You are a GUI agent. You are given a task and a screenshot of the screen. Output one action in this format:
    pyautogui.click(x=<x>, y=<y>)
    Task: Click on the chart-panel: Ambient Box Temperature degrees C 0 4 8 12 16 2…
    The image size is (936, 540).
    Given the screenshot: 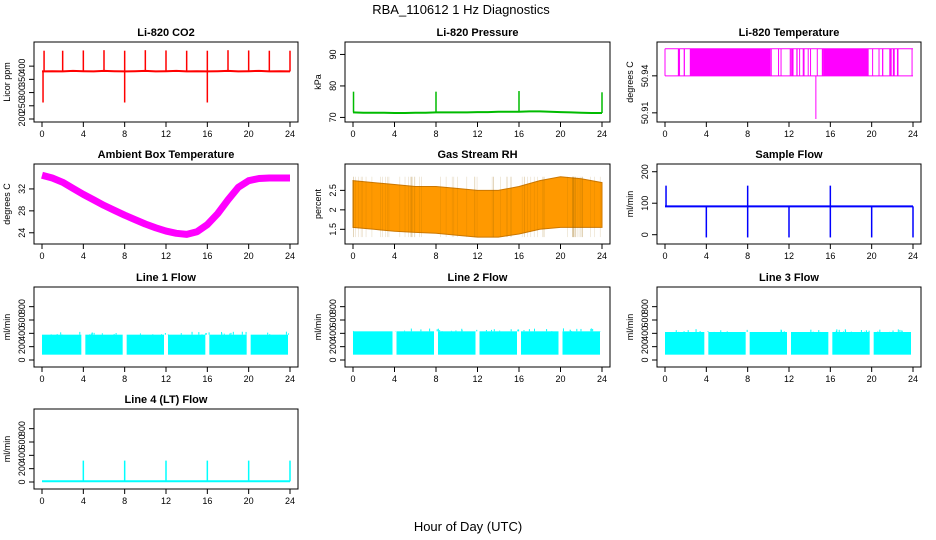 What is the action you would take?
    pyautogui.click(x=150, y=205)
    